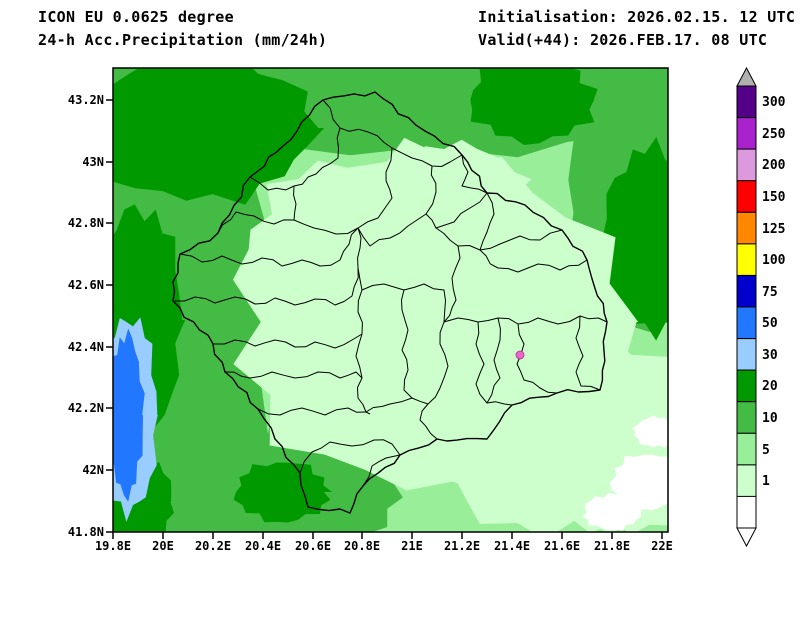  What do you see at coordinates (636, 17) in the screenshot?
I see `init-time: Initialisation: 2026.02.15. 12 UTC` at bounding box center [636, 17].